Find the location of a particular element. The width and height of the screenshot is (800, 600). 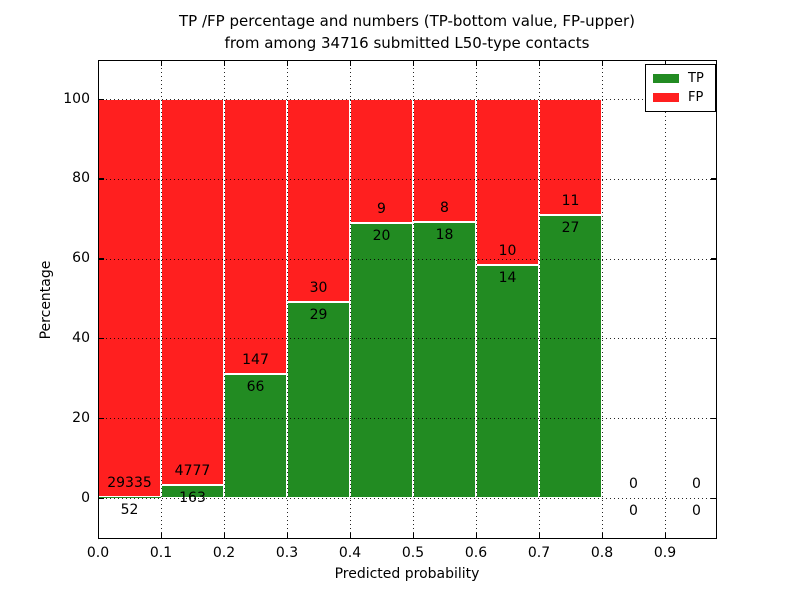

fp-count-label: 10 is located at coordinates (507, 251).